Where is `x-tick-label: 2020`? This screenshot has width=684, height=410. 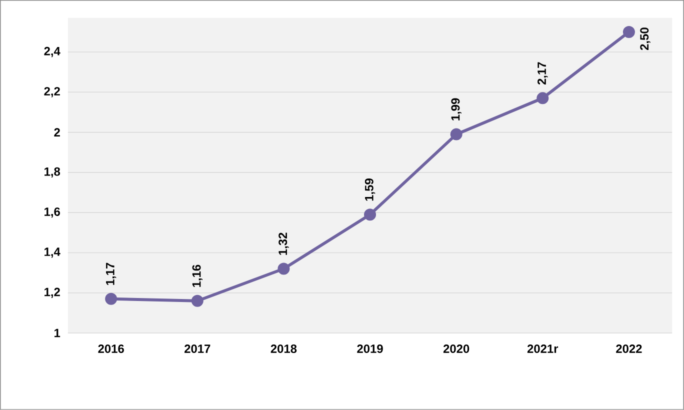
x-tick-label: 2020 is located at coordinates (456, 349).